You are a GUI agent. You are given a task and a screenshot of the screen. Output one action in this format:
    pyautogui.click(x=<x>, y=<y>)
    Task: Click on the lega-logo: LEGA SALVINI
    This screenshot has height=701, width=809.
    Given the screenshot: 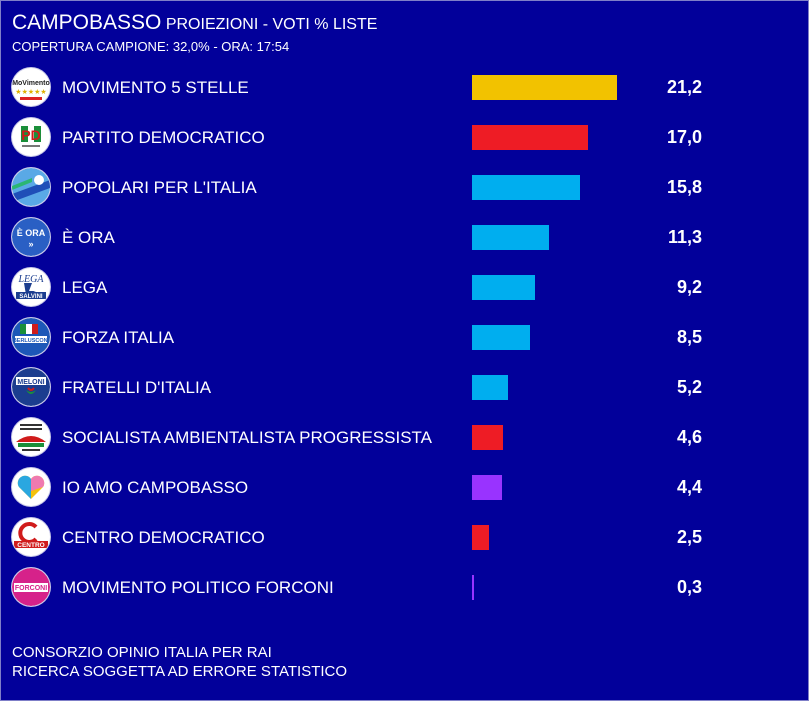 What is the action you would take?
    pyautogui.click(x=31, y=287)
    